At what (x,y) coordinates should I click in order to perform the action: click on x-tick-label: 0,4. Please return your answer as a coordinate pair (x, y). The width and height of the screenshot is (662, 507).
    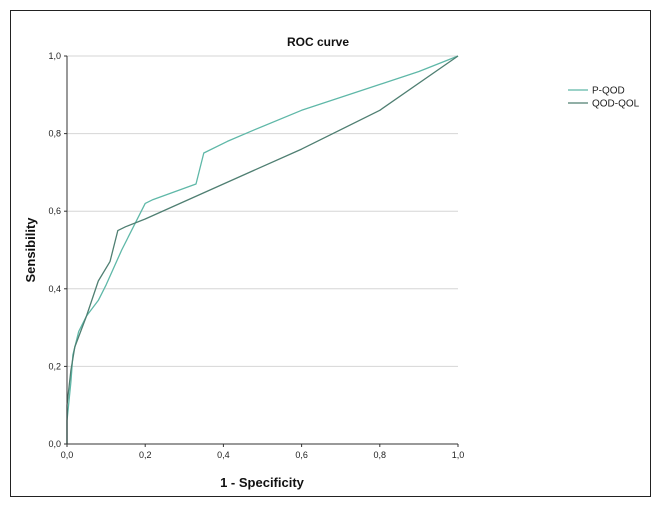
    Looking at the image, I should click on (223, 455).